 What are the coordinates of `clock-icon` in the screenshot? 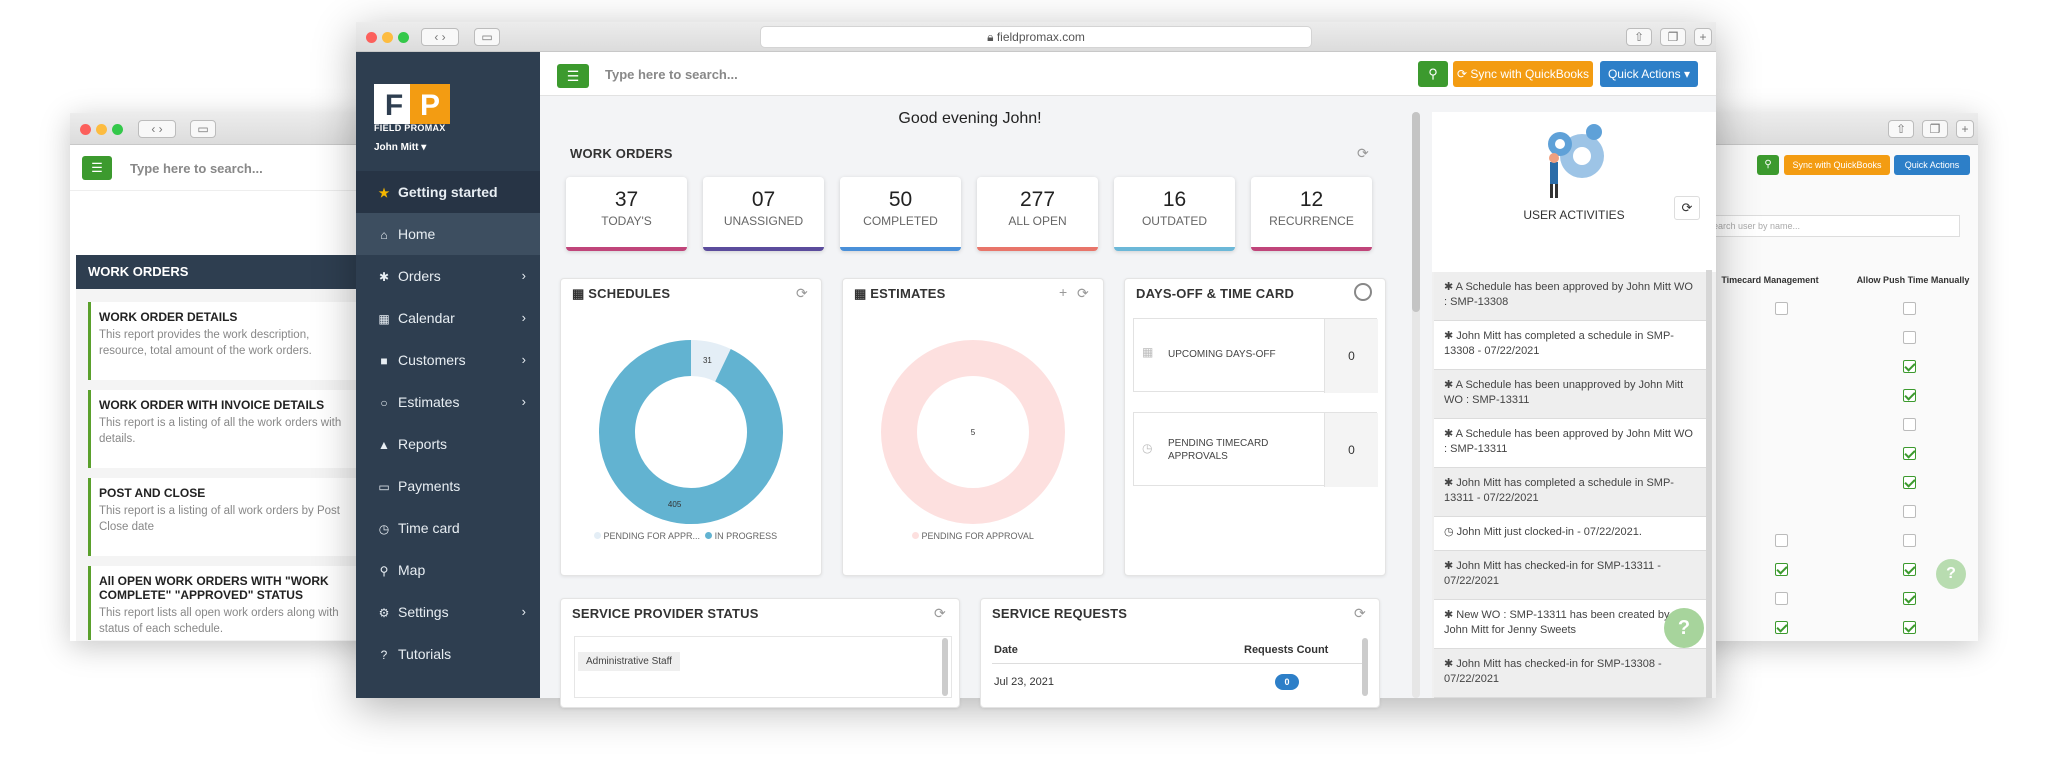 It's located at (1363, 292).